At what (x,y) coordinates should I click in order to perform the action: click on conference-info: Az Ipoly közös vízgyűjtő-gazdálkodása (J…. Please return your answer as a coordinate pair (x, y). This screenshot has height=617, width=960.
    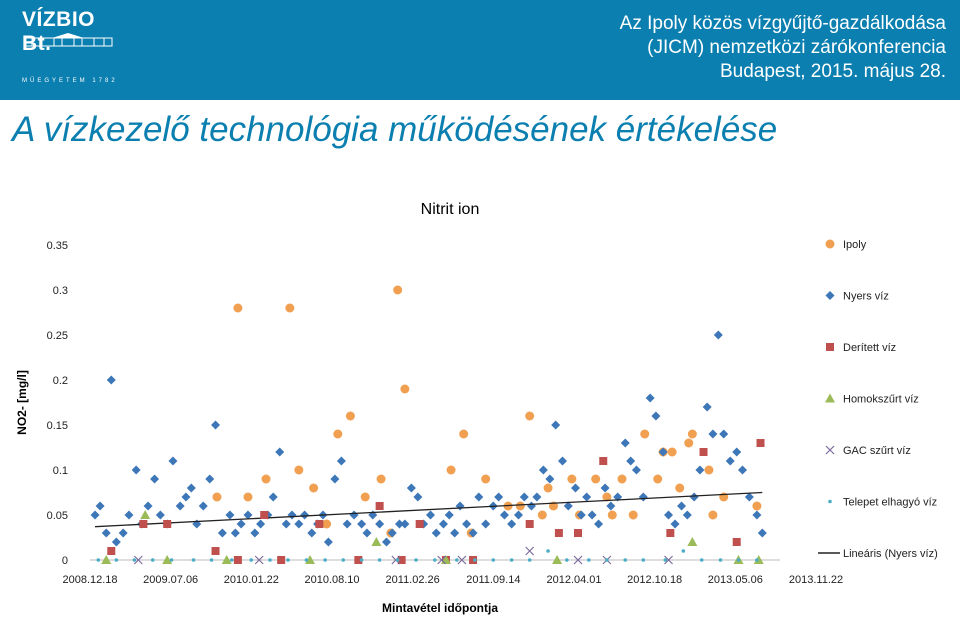
    Looking at the image, I should click on (783, 48).